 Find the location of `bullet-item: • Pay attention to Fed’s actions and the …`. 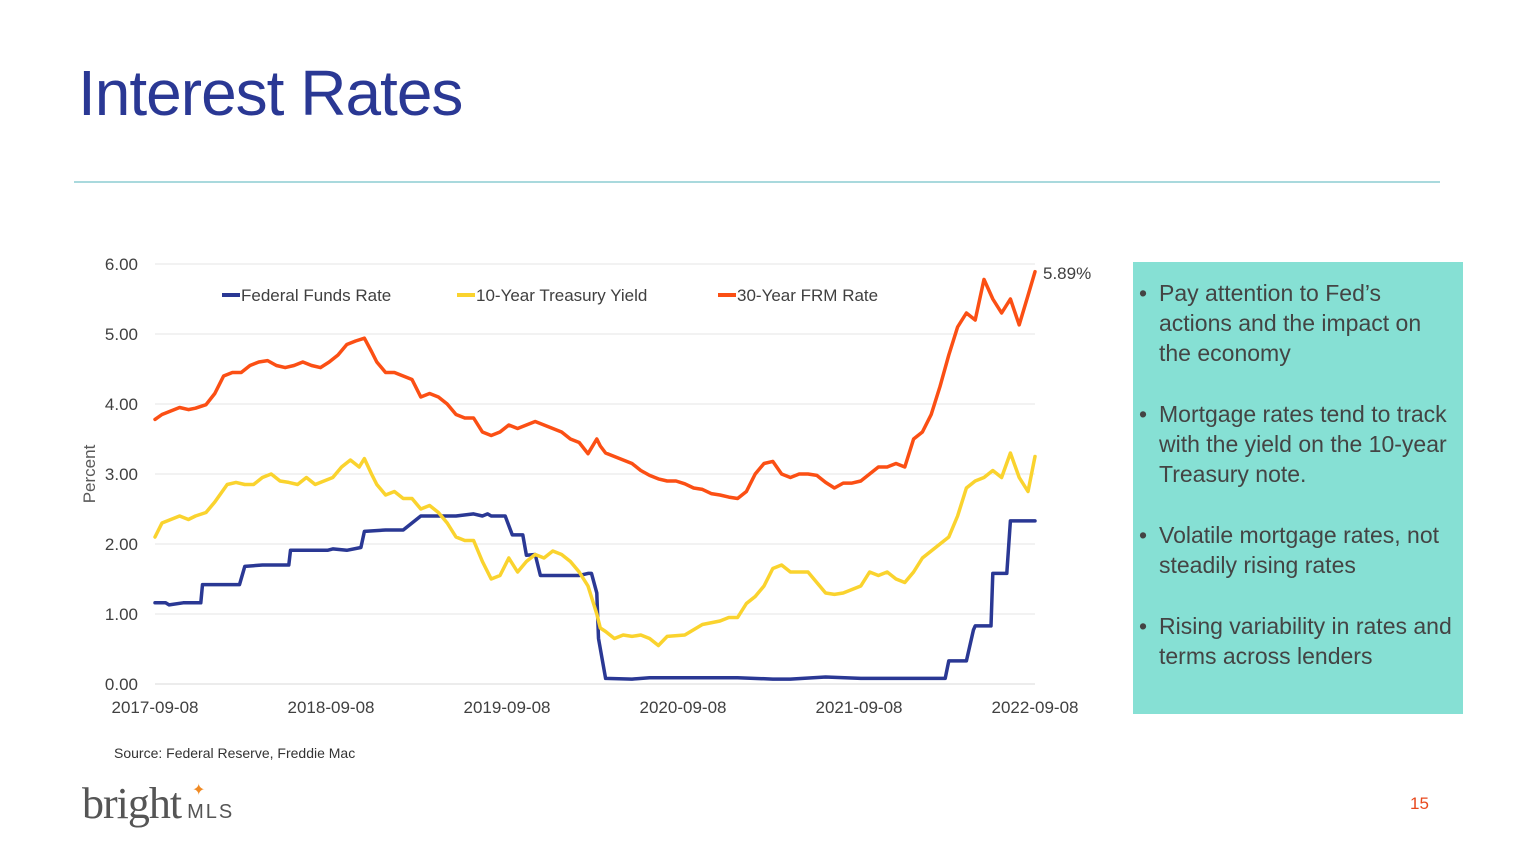

bullet-item: • Pay attention to Fed’s actions and the … is located at coordinates (1296, 323).